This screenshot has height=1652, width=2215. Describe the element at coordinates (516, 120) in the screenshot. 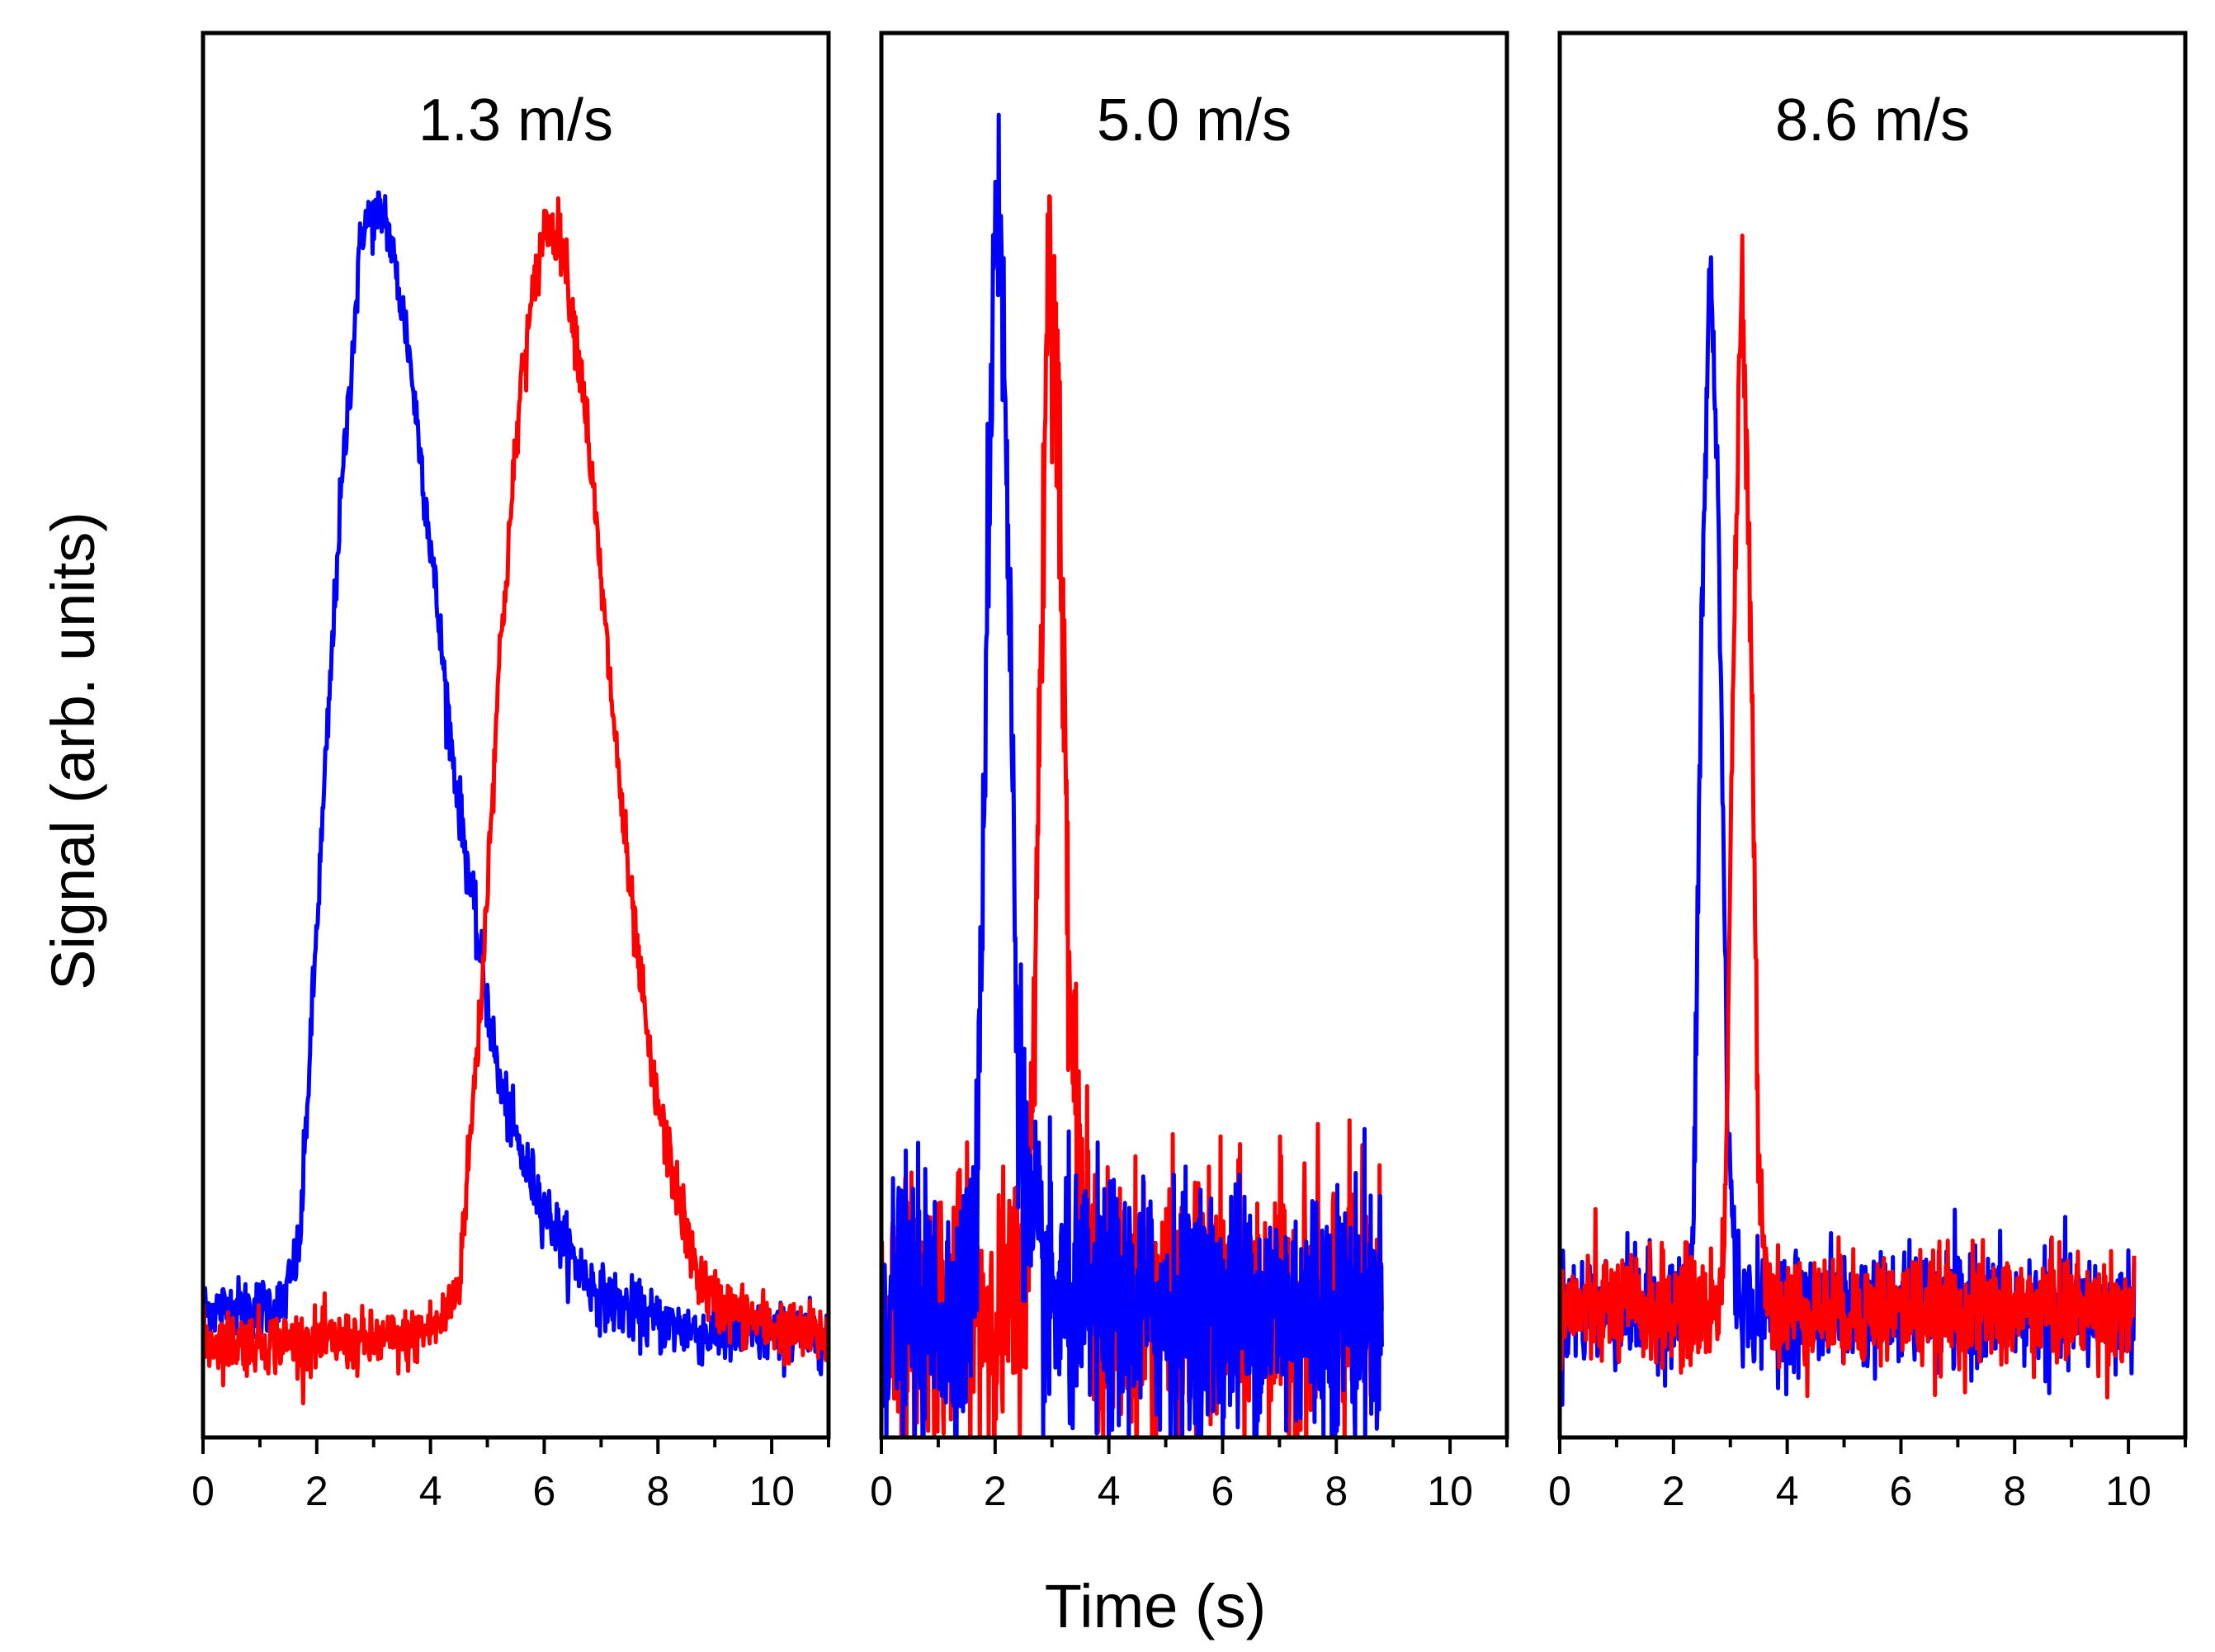

I see `panel-title: 1.3 m/s` at that location.